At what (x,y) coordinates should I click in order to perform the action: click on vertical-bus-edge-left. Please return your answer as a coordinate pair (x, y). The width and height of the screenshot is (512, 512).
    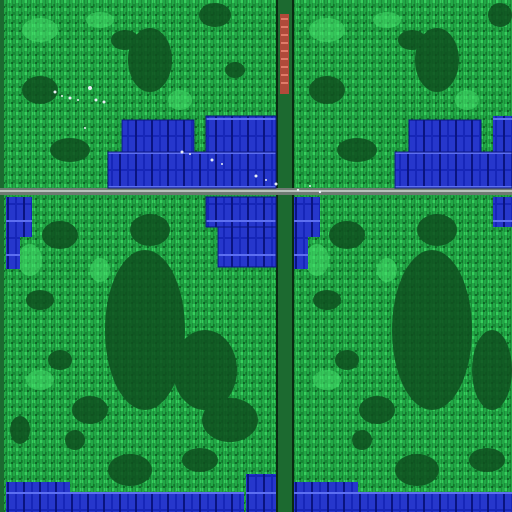
    Looking at the image, I should click on (277, 256).